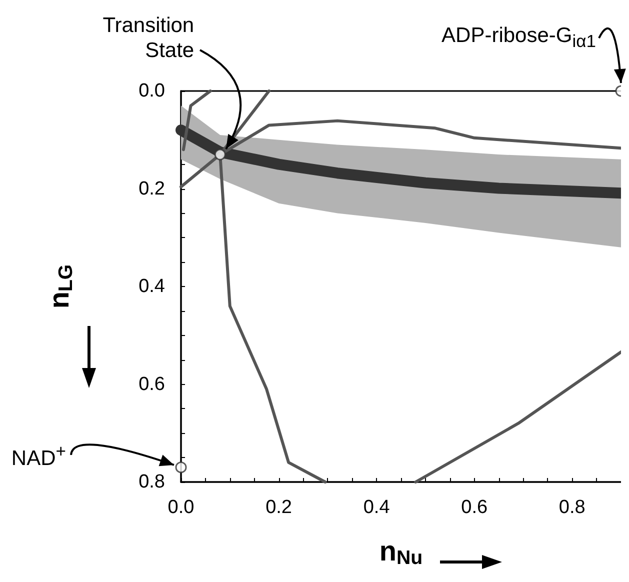  What do you see at coordinates (572, 507) in the screenshot?
I see `x-tick-label: 0.8` at bounding box center [572, 507].